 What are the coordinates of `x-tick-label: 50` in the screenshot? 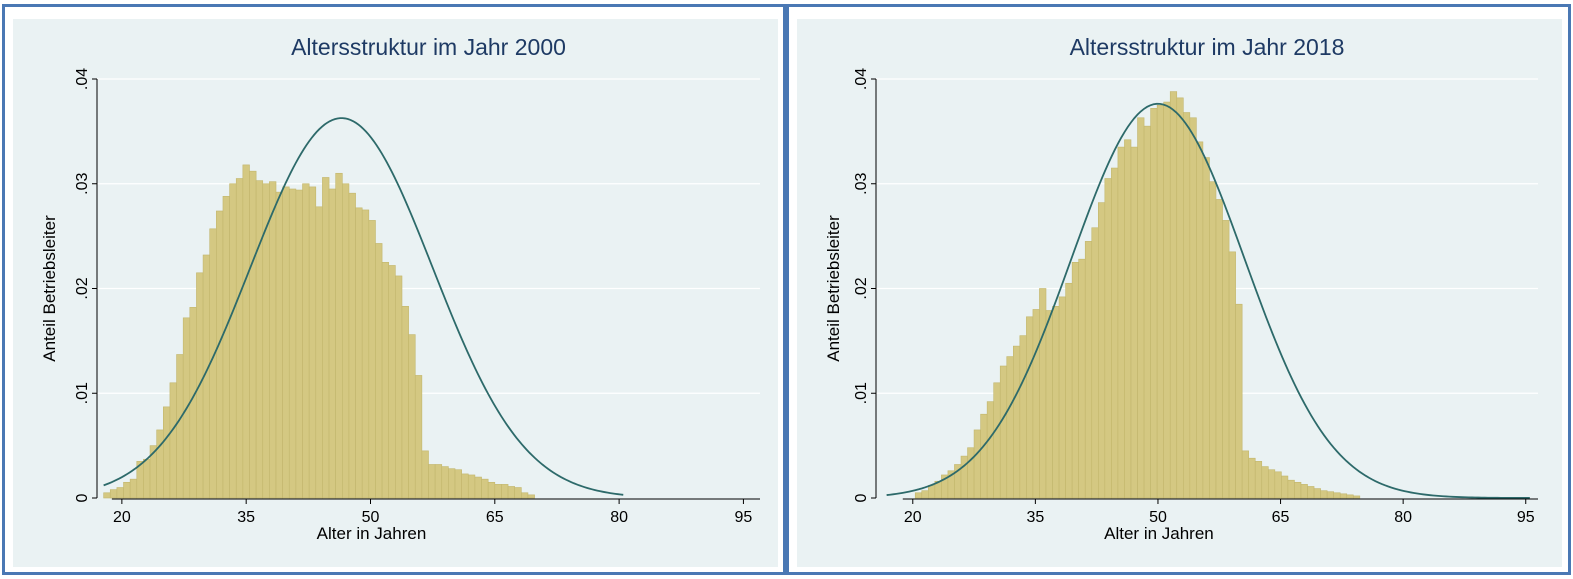 It's located at (371, 517).